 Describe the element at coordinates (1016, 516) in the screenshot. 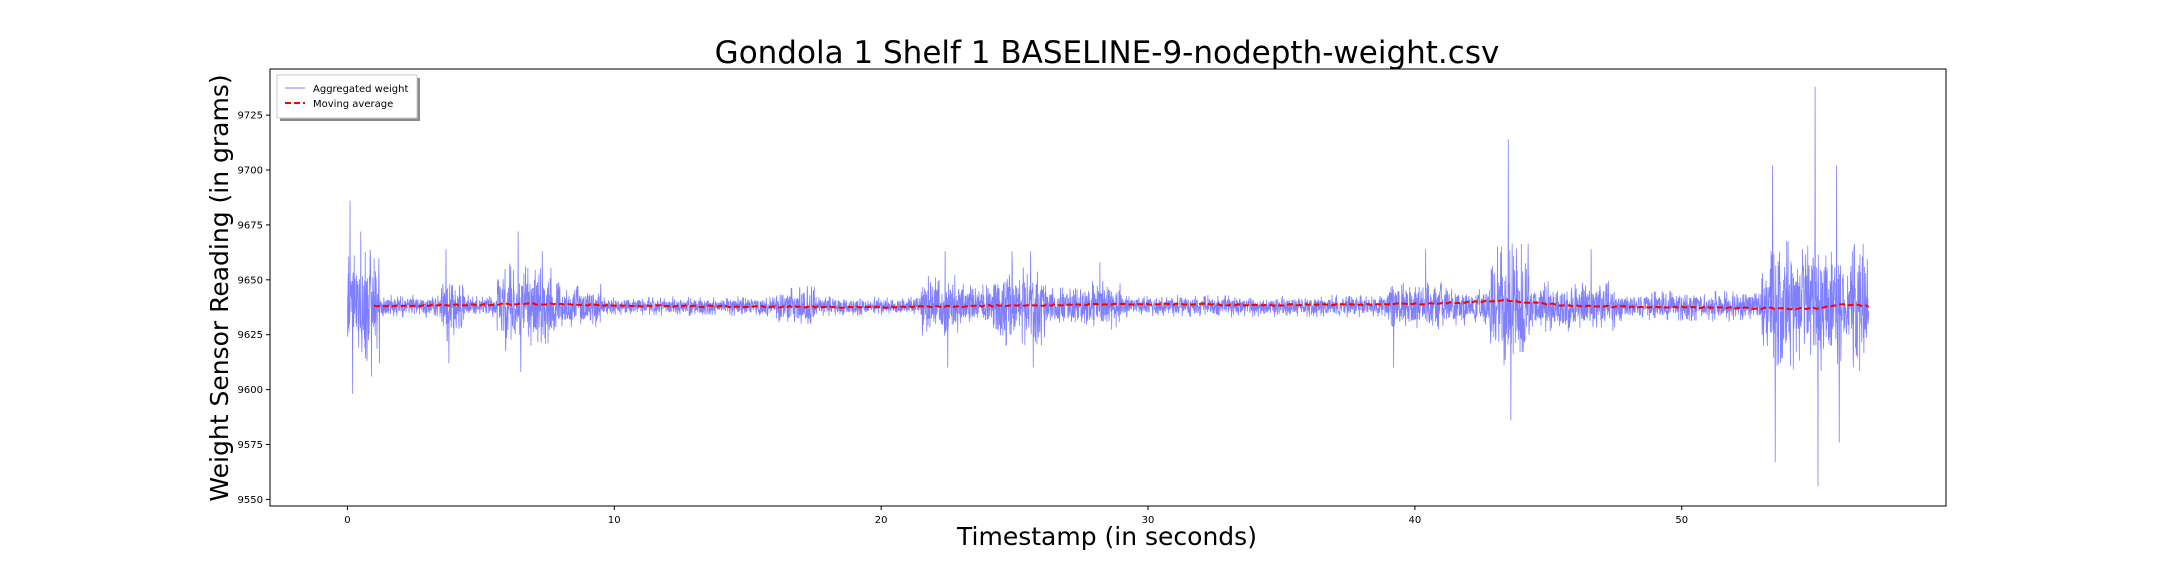

I see `x-axis: 0 10 20 30 40 50` at that location.